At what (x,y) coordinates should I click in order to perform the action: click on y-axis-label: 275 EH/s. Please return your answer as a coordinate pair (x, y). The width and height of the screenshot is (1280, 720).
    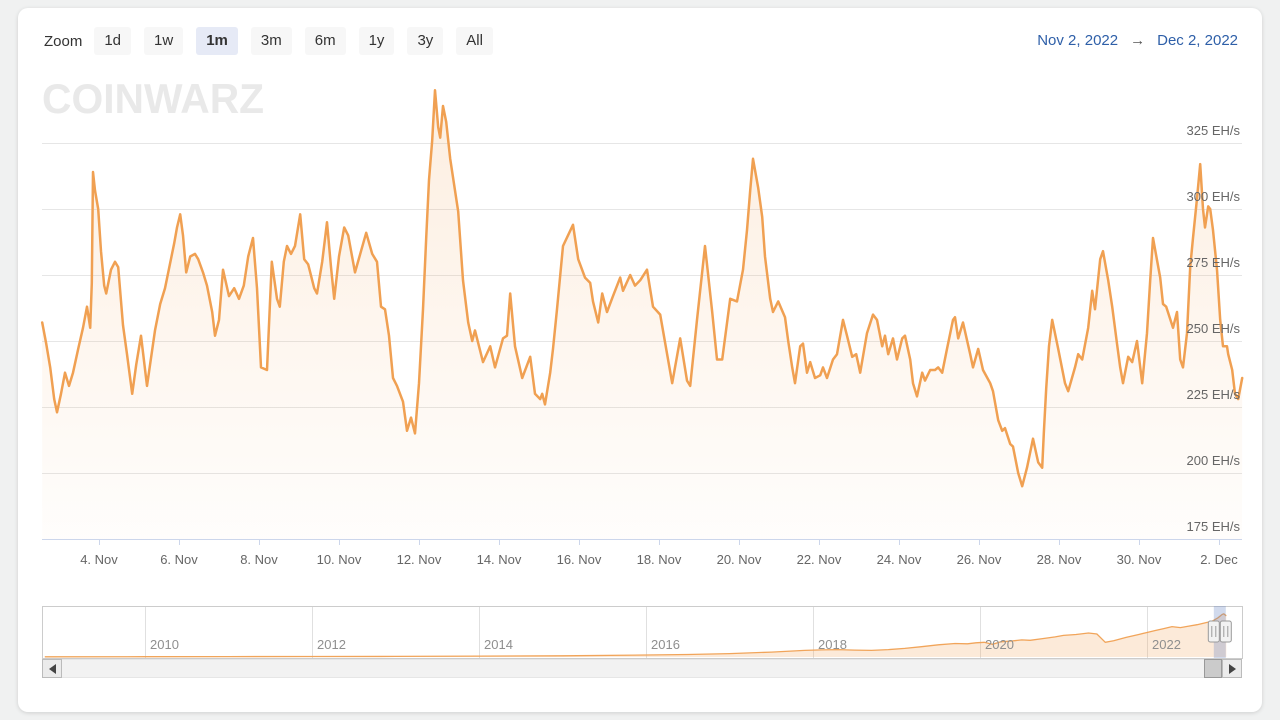
    Looking at the image, I should click on (1213, 262).